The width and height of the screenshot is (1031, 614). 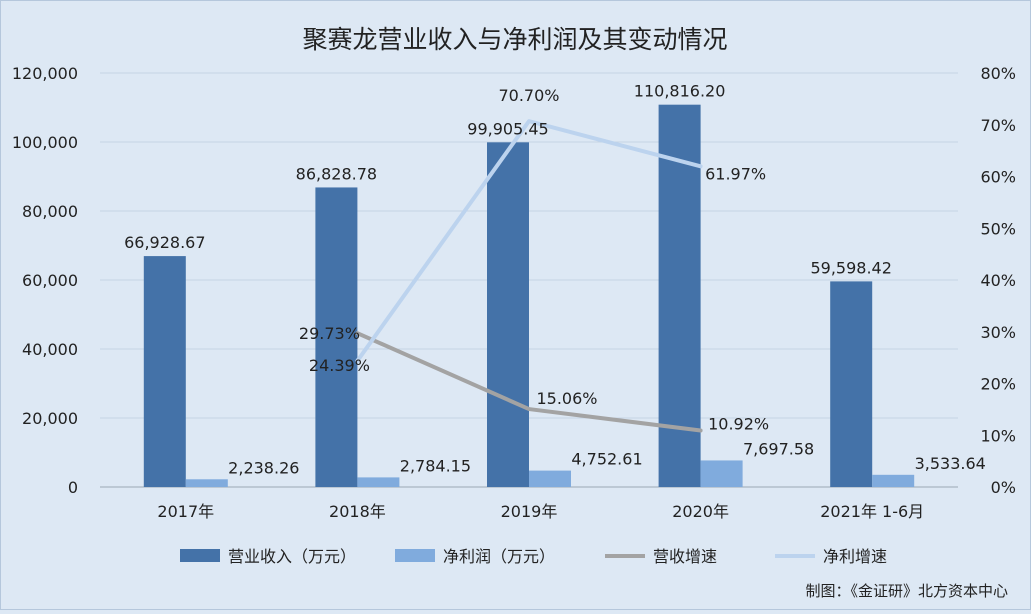 I want to click on bar-value-label: 2,238.26, so click(x=263, y=467).